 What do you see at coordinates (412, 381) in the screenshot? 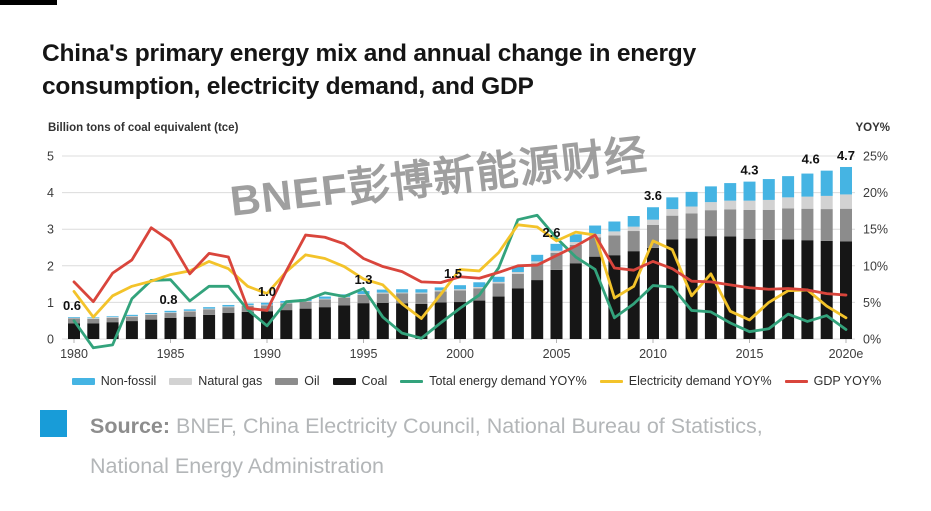
I see `legend-swatch-total-energy-demand-yoy-` at bounding box center [412, 381].